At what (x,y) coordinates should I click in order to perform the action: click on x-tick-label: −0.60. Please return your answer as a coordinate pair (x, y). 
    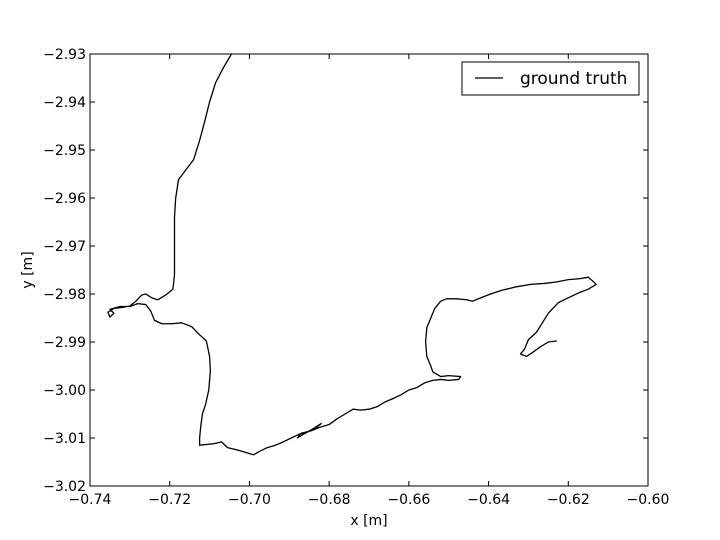
    Looking at the image, I should click on (648, 500).